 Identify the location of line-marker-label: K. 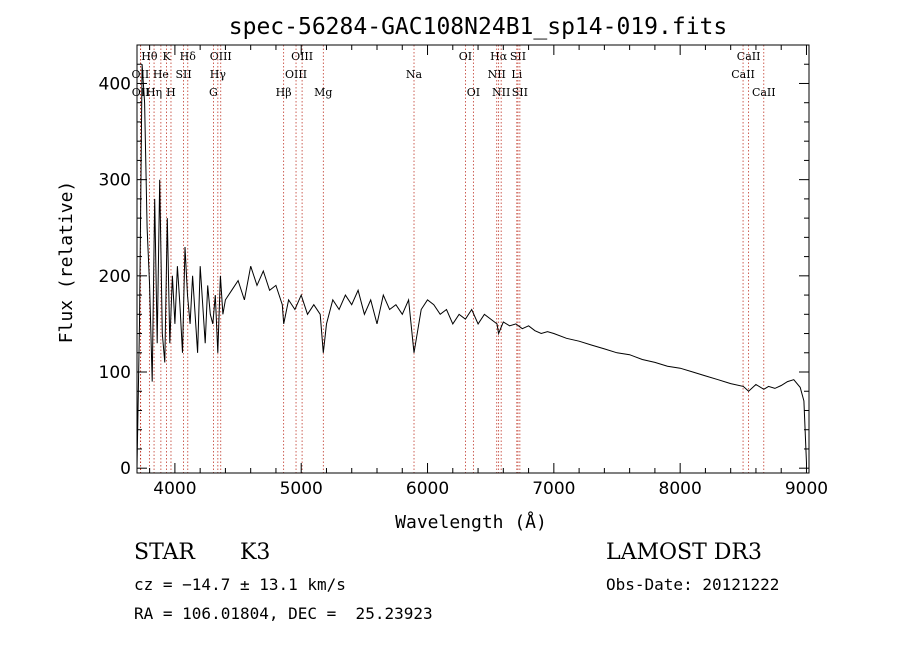
(166, 56).